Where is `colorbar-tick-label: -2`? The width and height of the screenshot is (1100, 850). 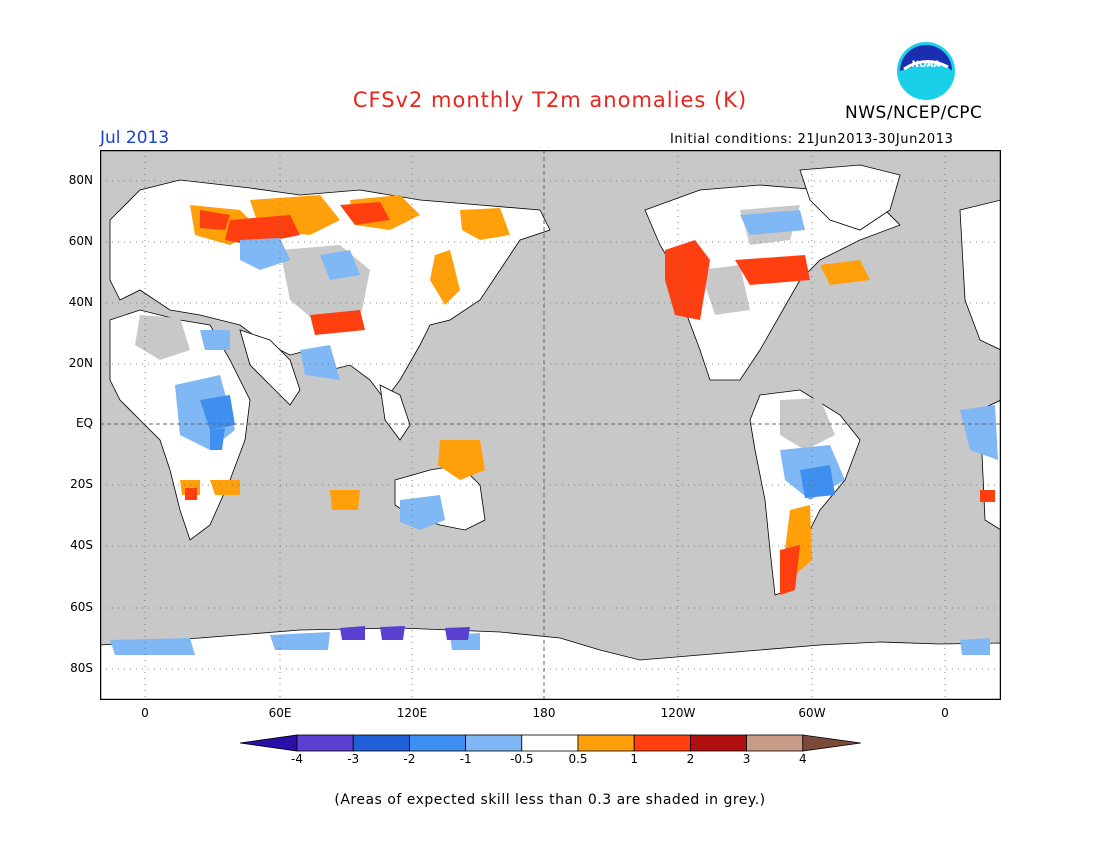
colorbar-tick-label: -2 is located at coordinates (409, 759).